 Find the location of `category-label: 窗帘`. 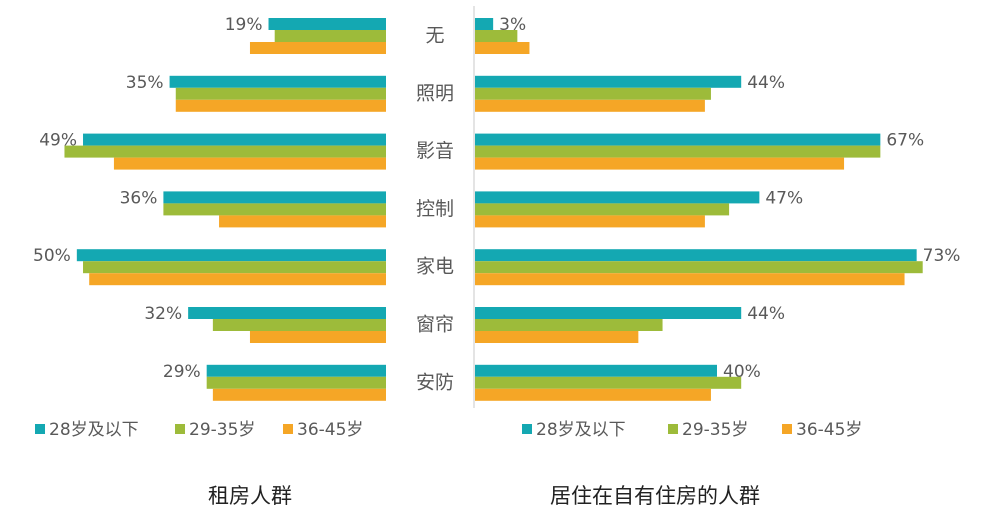

category-label: 窗帘 is located at coordinates (435, 325).